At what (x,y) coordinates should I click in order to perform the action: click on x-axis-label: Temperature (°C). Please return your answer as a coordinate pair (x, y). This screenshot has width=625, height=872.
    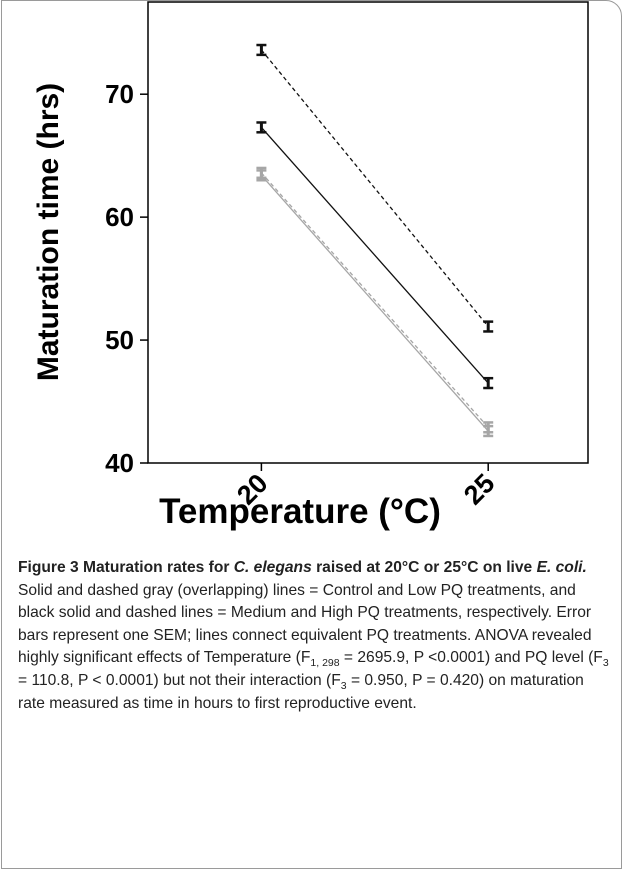
    Looking at the image, I should click on (300, 511).